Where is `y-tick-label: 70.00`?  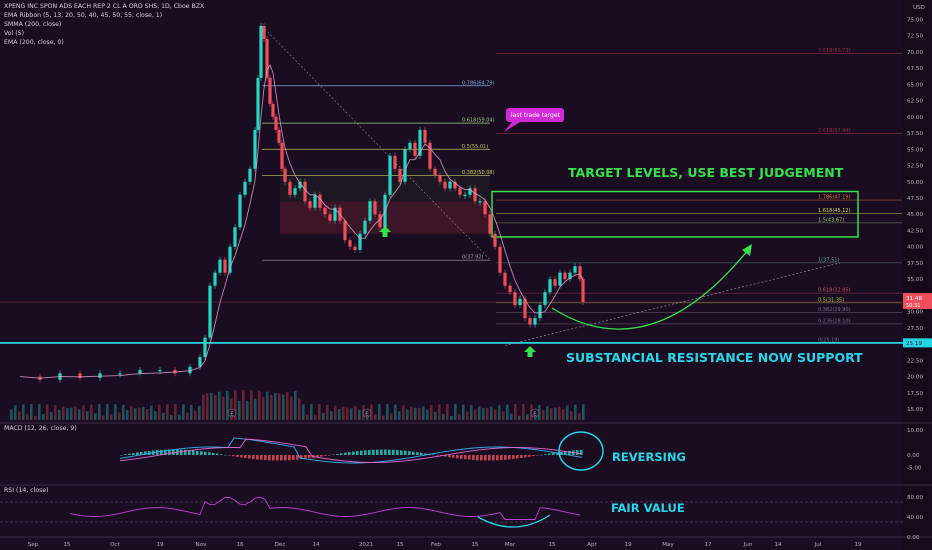 y-tick-label: 70.00 is located at coordinates (915, 53).